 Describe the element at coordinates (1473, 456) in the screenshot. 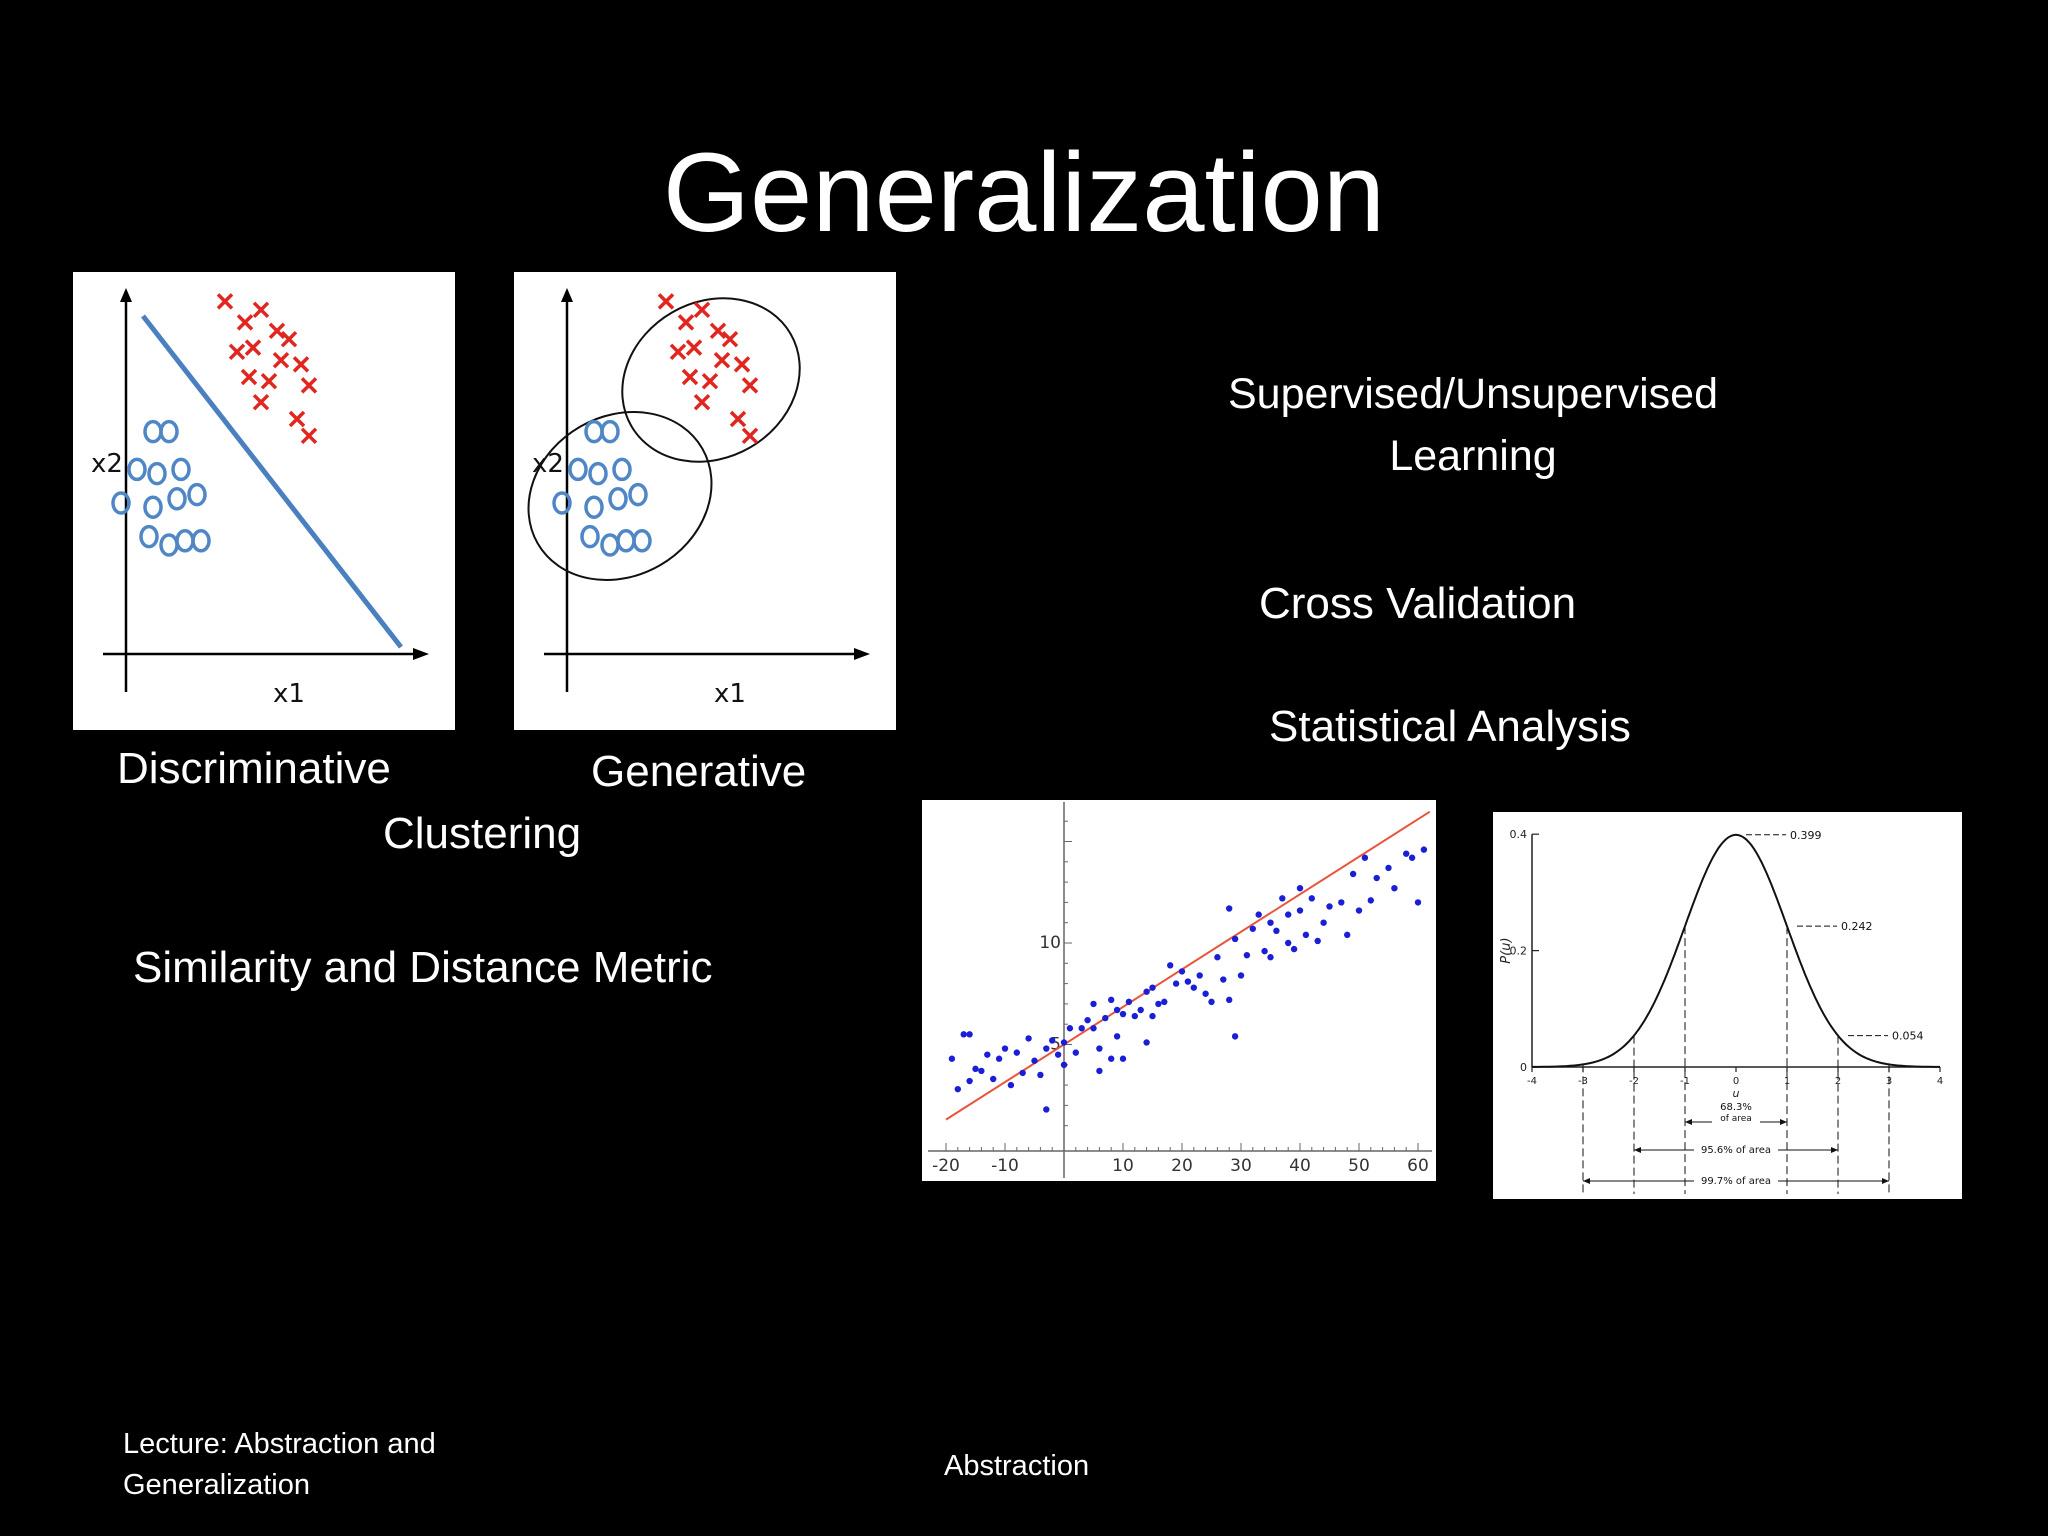

I see `label-supervised-line2: Learning` at that location.